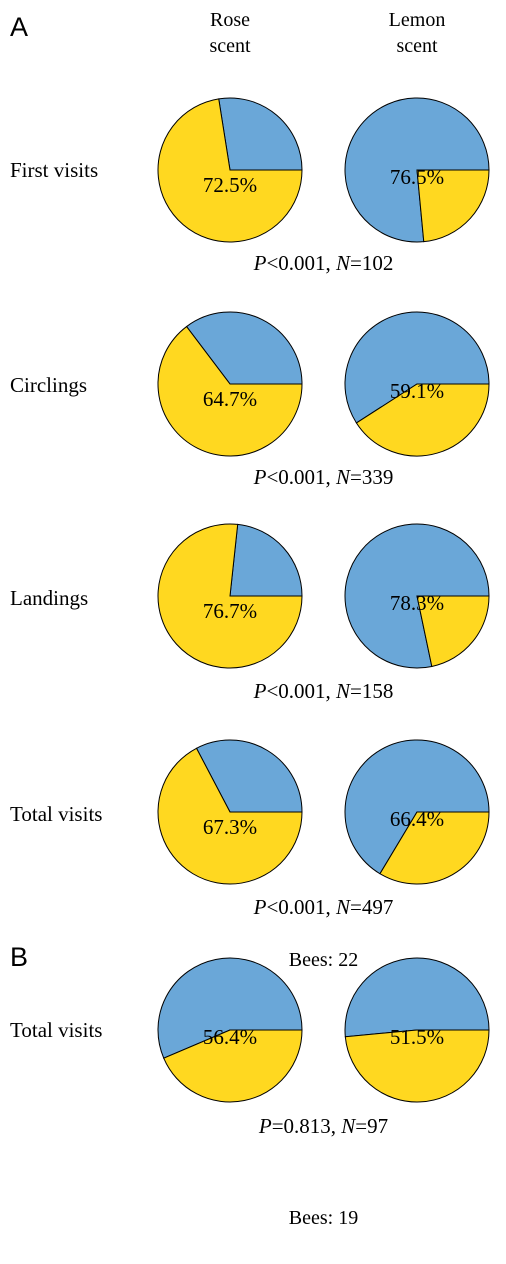  What do you see at coordinates (417, 603) in the screenshot?
I see `lemon-pie-percent-label: 78.3%` at bounding box center [417, 603].